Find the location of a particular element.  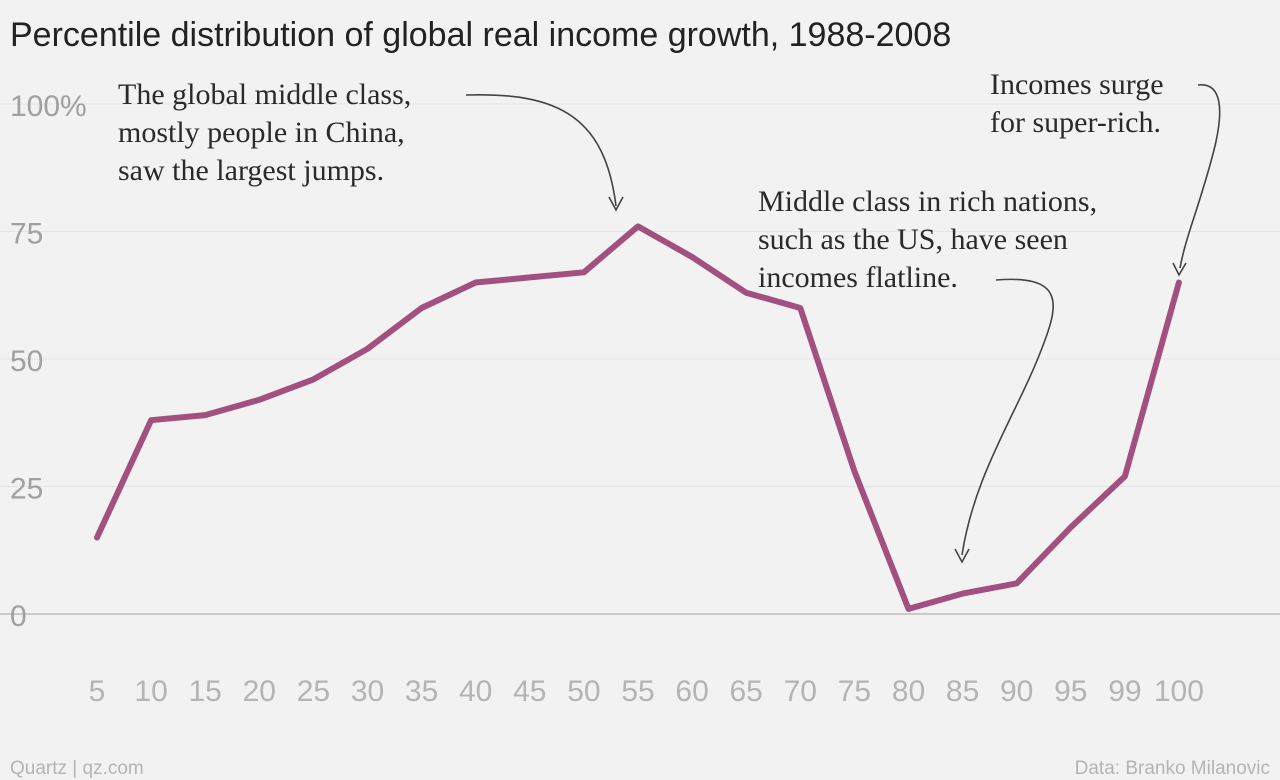

annotation-super-rich: Incomes surge for super-rich. is located at coordinates (1080, 103).